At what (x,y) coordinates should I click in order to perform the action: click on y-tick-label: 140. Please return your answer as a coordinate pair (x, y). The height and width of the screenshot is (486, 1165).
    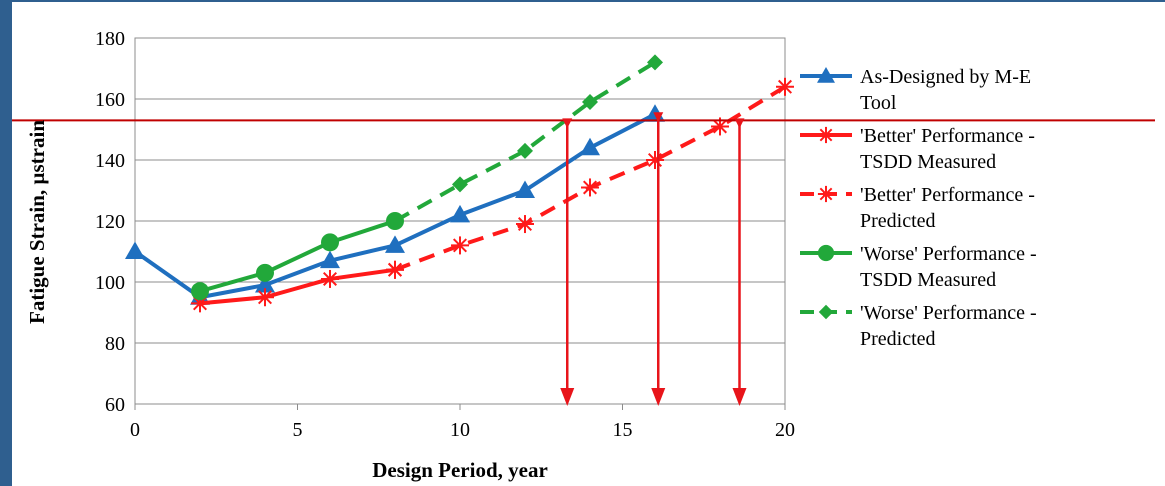
    Looking at the image, I should click on (110, 161).